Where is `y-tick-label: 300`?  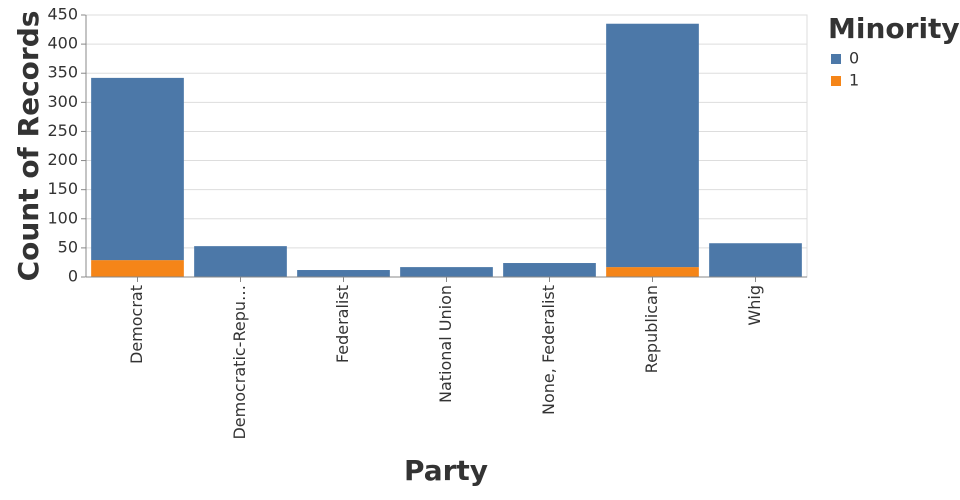
y-tick-label: 300 is located at coordinates (62, 101).